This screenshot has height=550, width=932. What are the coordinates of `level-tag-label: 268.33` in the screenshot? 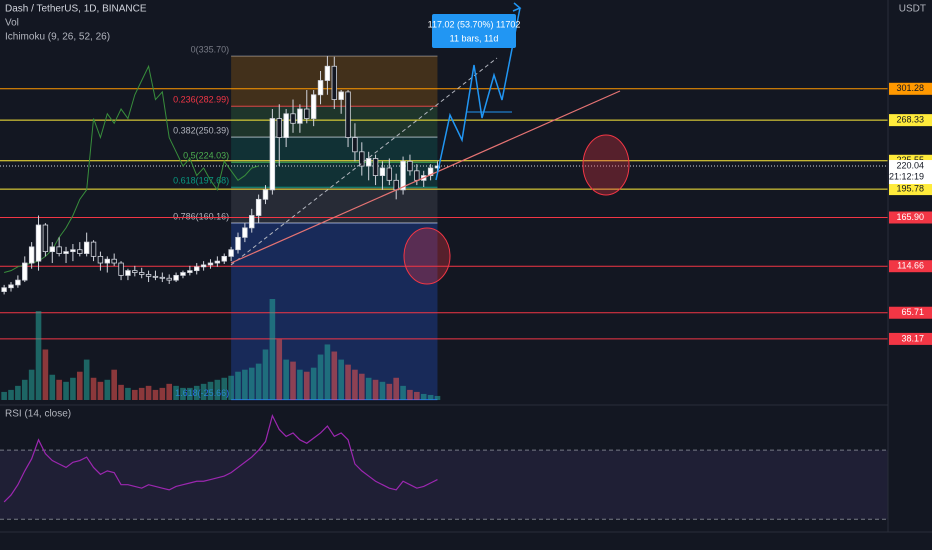 It's located at (910, 120).